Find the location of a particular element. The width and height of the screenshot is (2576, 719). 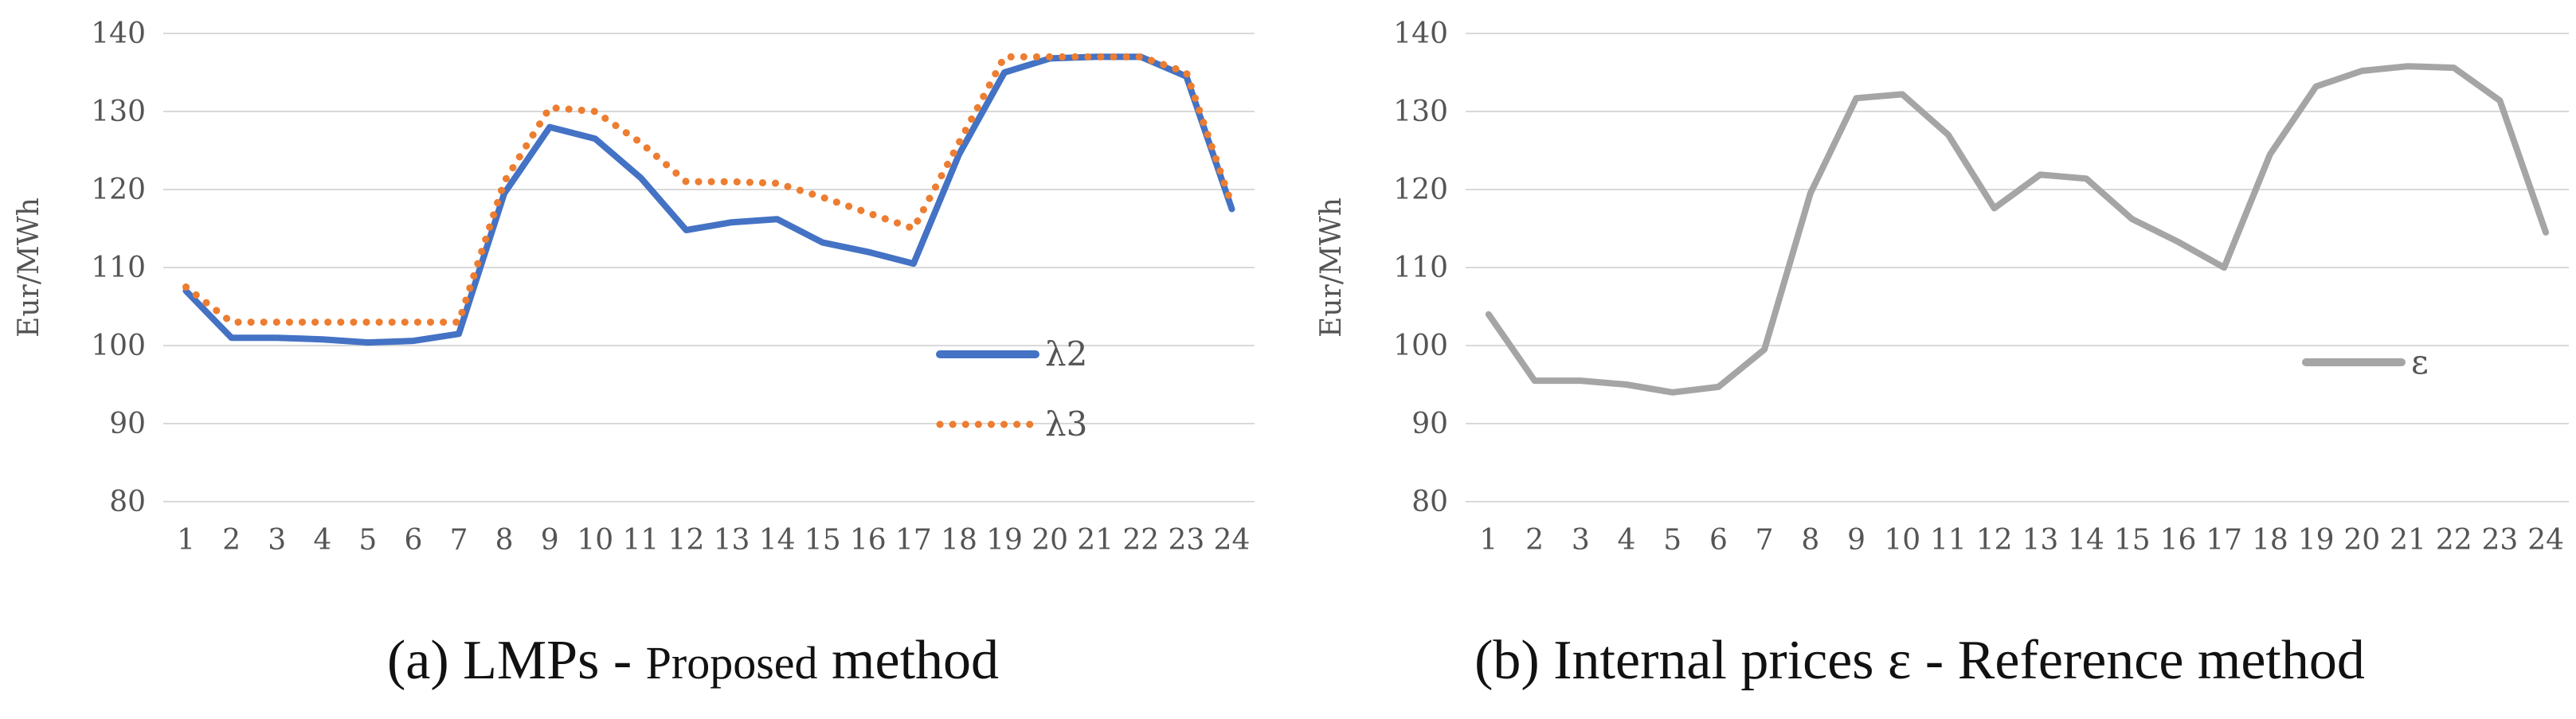

caption-a-prefix: (a) LMPs - is located at coordinates (516, 660).